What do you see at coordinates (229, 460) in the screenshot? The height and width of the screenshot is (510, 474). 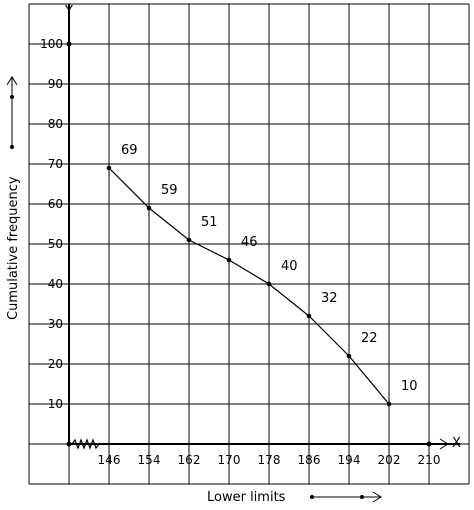 I see `x-tick-label: 170` at bounding box center [229, 460].